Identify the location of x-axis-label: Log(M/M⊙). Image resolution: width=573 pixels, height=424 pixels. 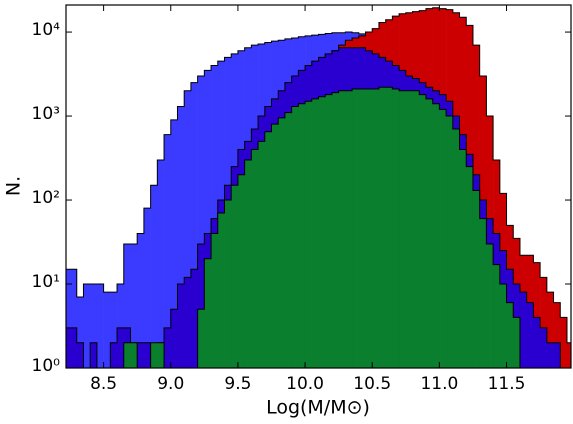
(318, 408).